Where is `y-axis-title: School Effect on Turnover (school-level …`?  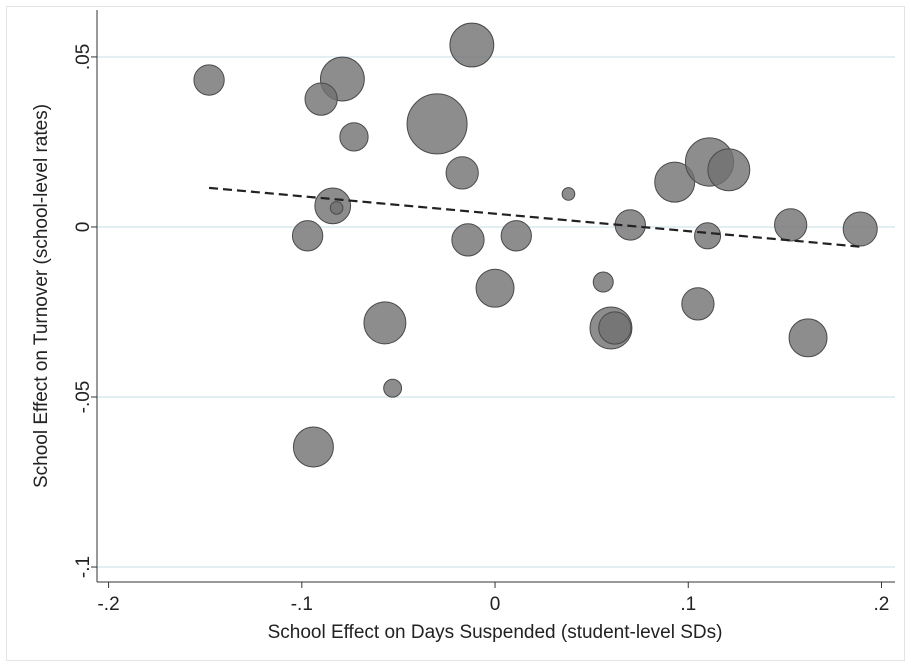
y-axis-title: School Effect on Turnover (school-level … is located at coordinates (41, 296).